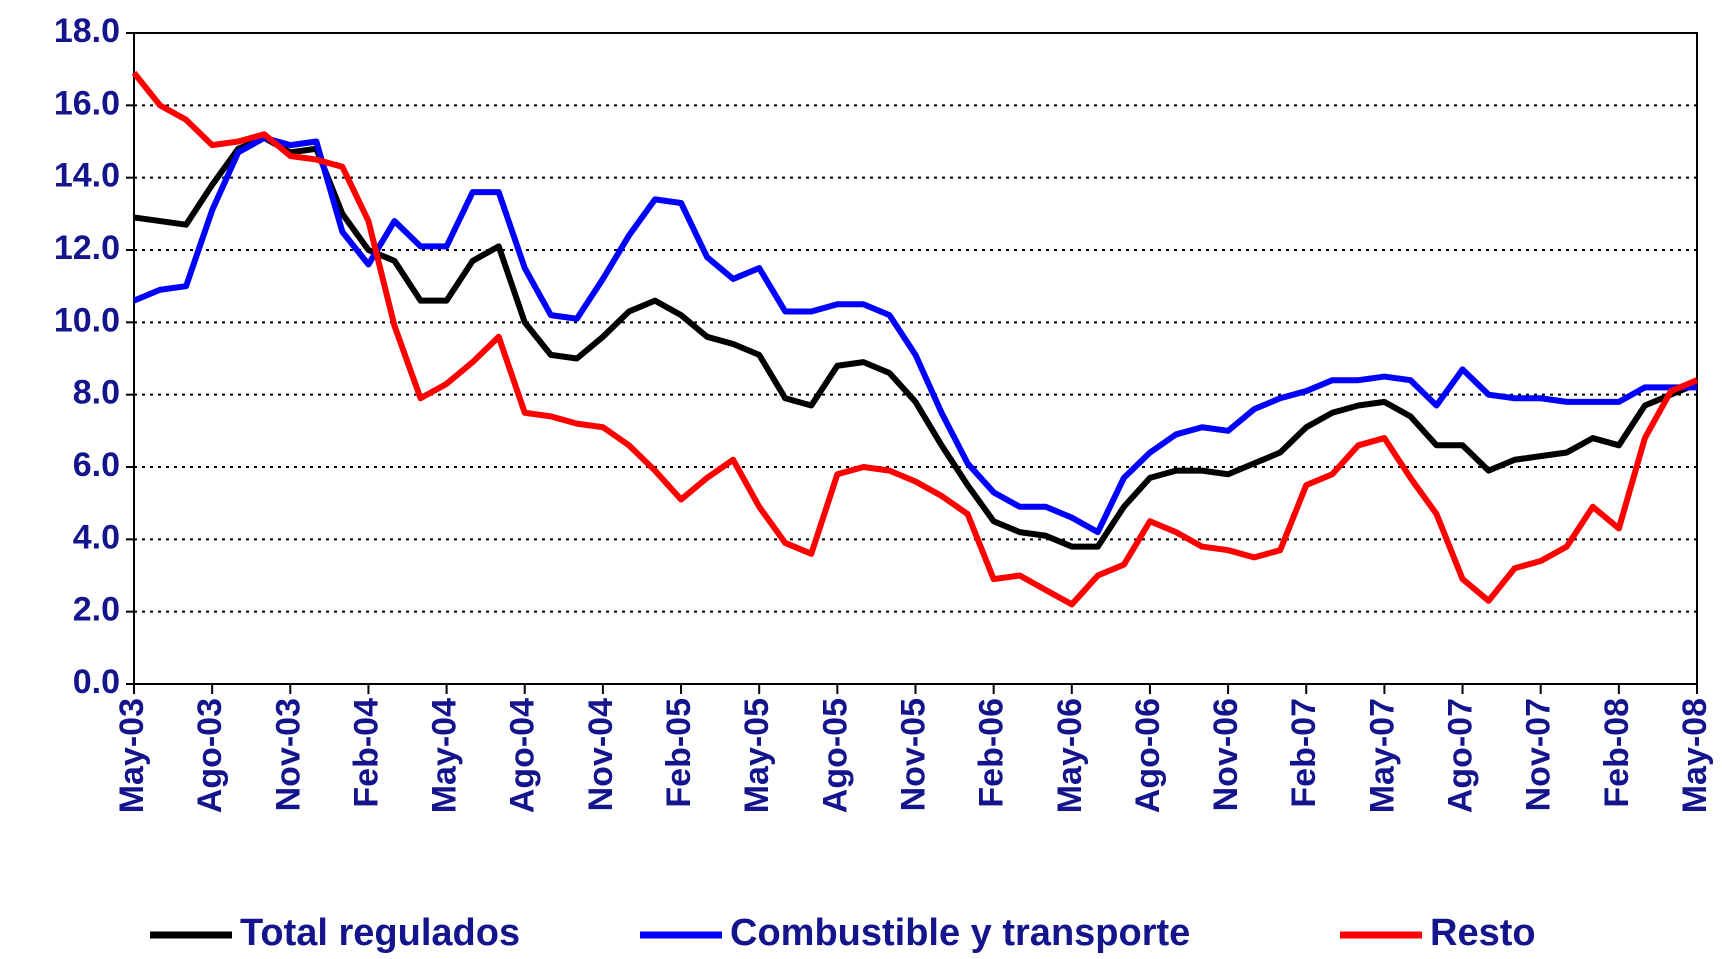  What do you see at coordinates (1226, 754) in the screenshot?
I see `x-tick-label: Nov-06` at bounding box center [1226, 754].